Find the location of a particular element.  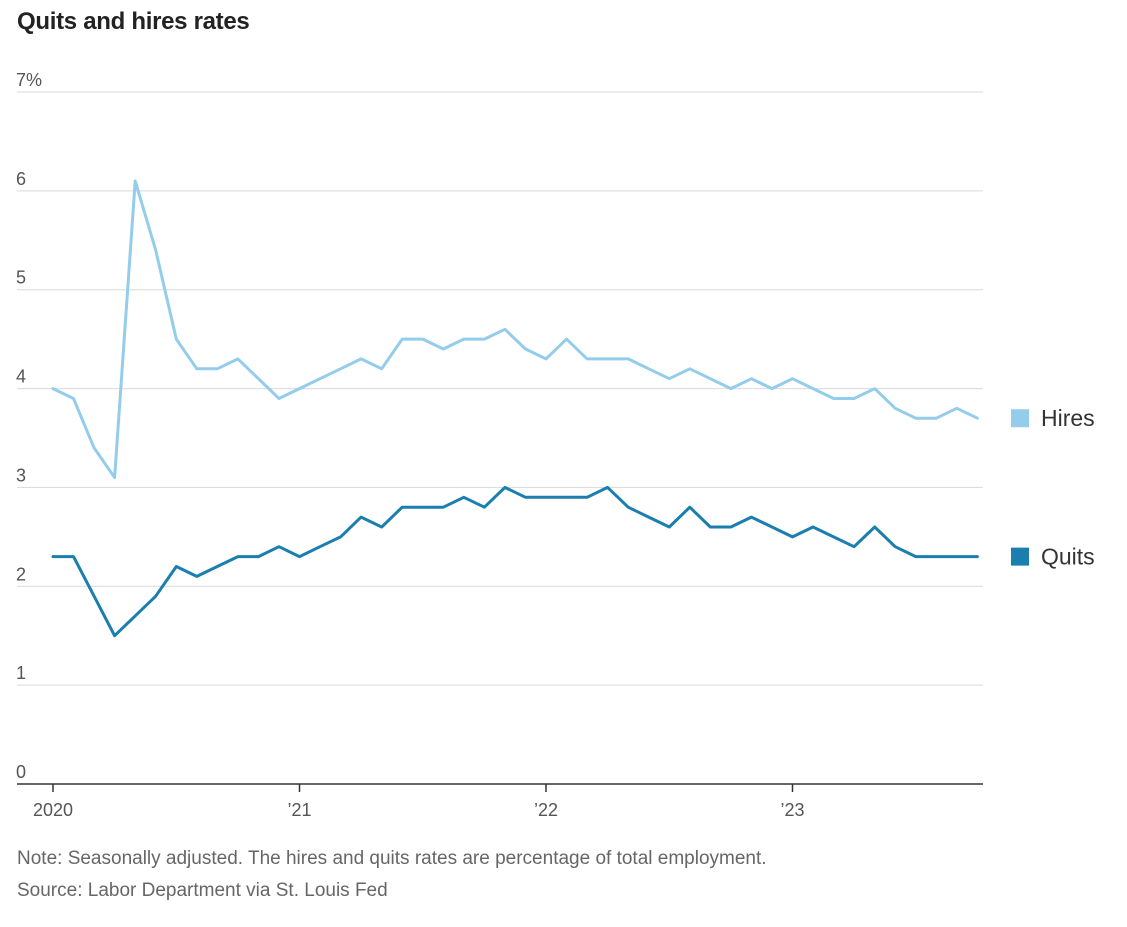

x-tick-label: ’21 is located at coordinates (299, 810).